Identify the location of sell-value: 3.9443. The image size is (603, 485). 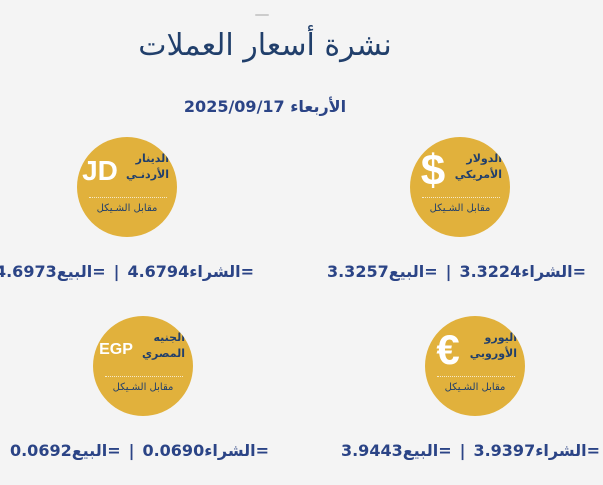
(371, 450).